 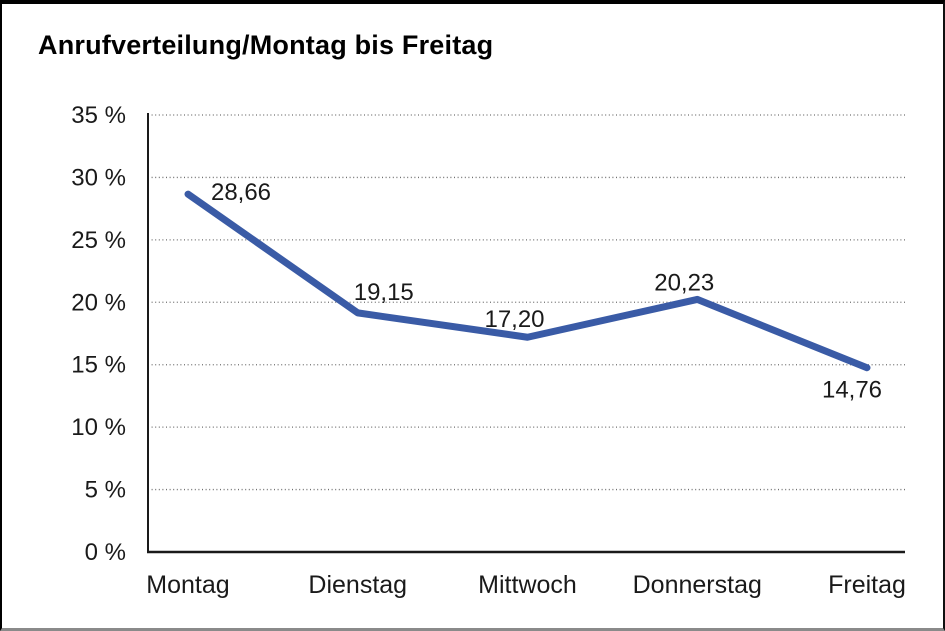 What do you see at coordinates (852, 390) in the screenshot?
I see `data-point-label: 14,76` at bounding box center [852, 390].